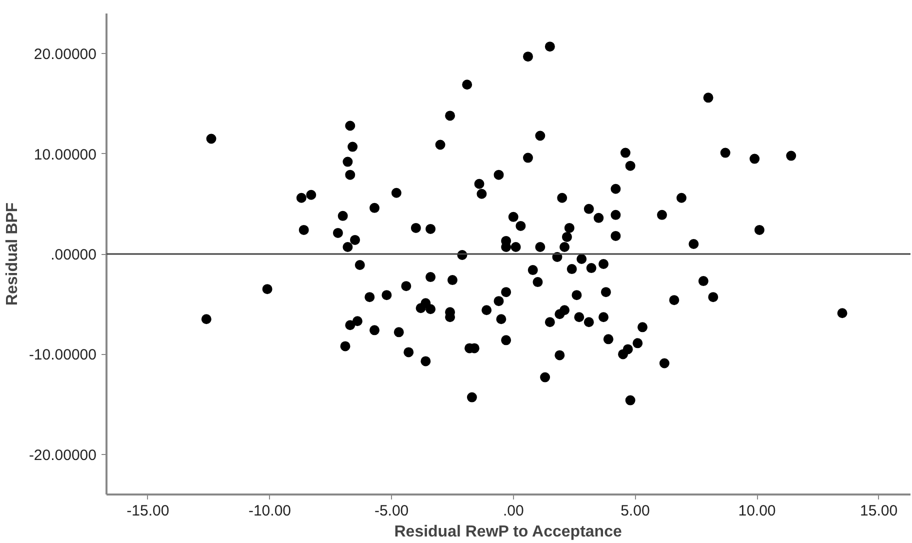  I want to click on x-tick-label: -15.00, so click(148, 511).